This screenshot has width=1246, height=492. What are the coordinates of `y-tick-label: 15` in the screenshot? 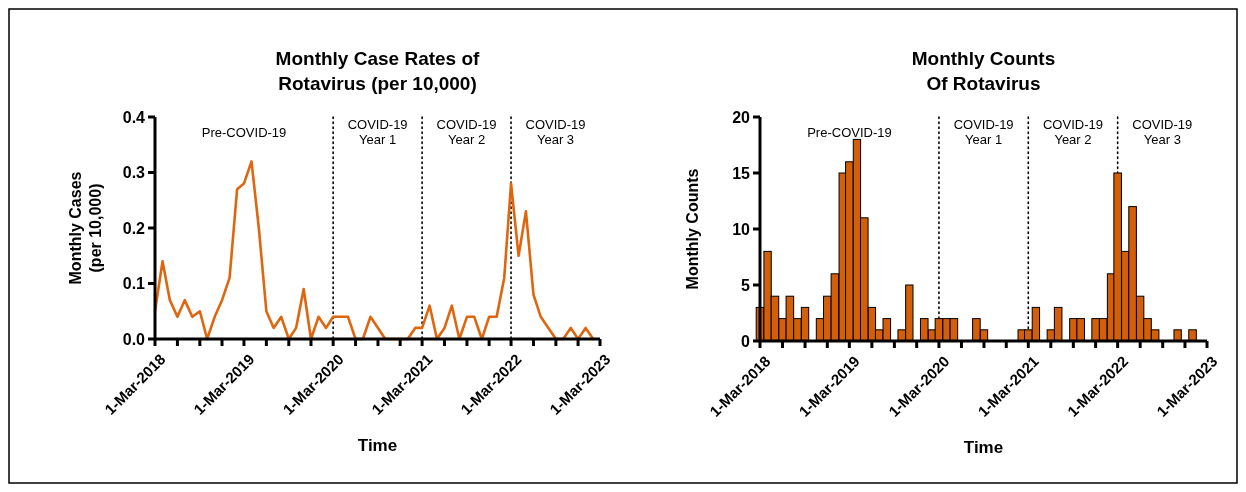 It's located at (741, 173).